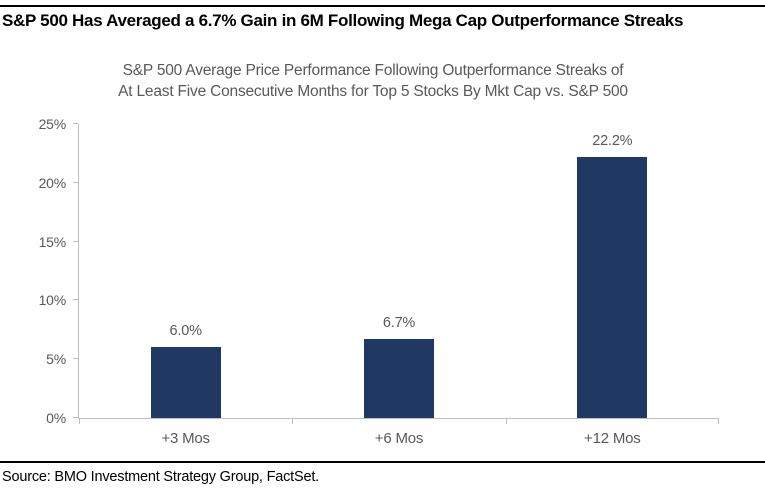 The image size is (765, 497). What do you see at coordinates (399, 323) in the screenshot?
I see `bar-value-label: 6.7%` at bounding box center [399, 323].